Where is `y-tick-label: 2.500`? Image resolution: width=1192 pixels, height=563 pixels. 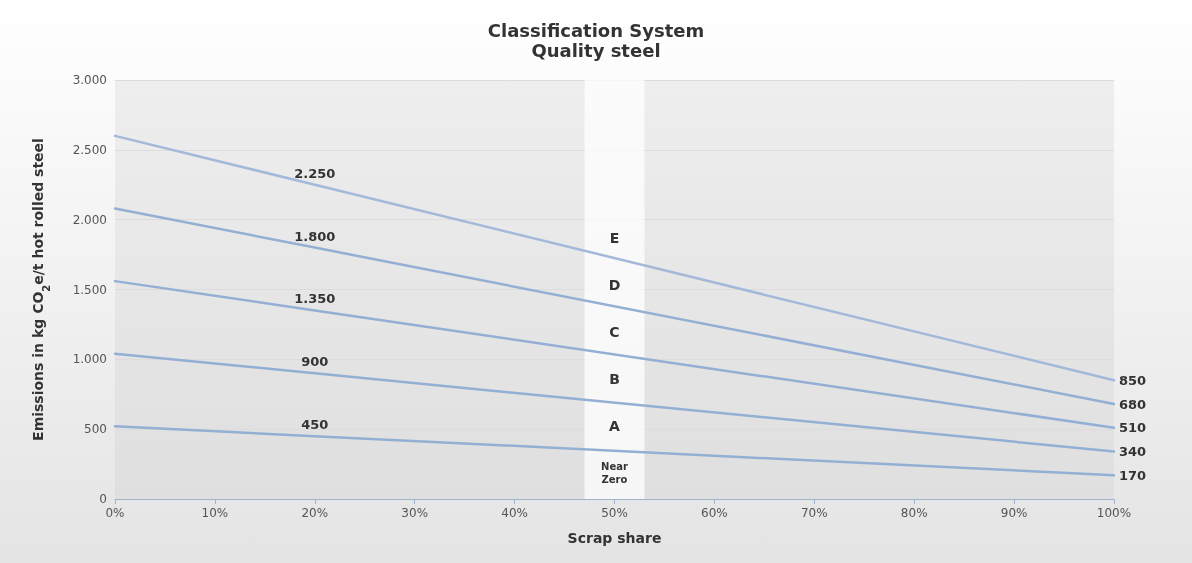 y-tick-label: 2.500 is located at coordinates (89, 149).